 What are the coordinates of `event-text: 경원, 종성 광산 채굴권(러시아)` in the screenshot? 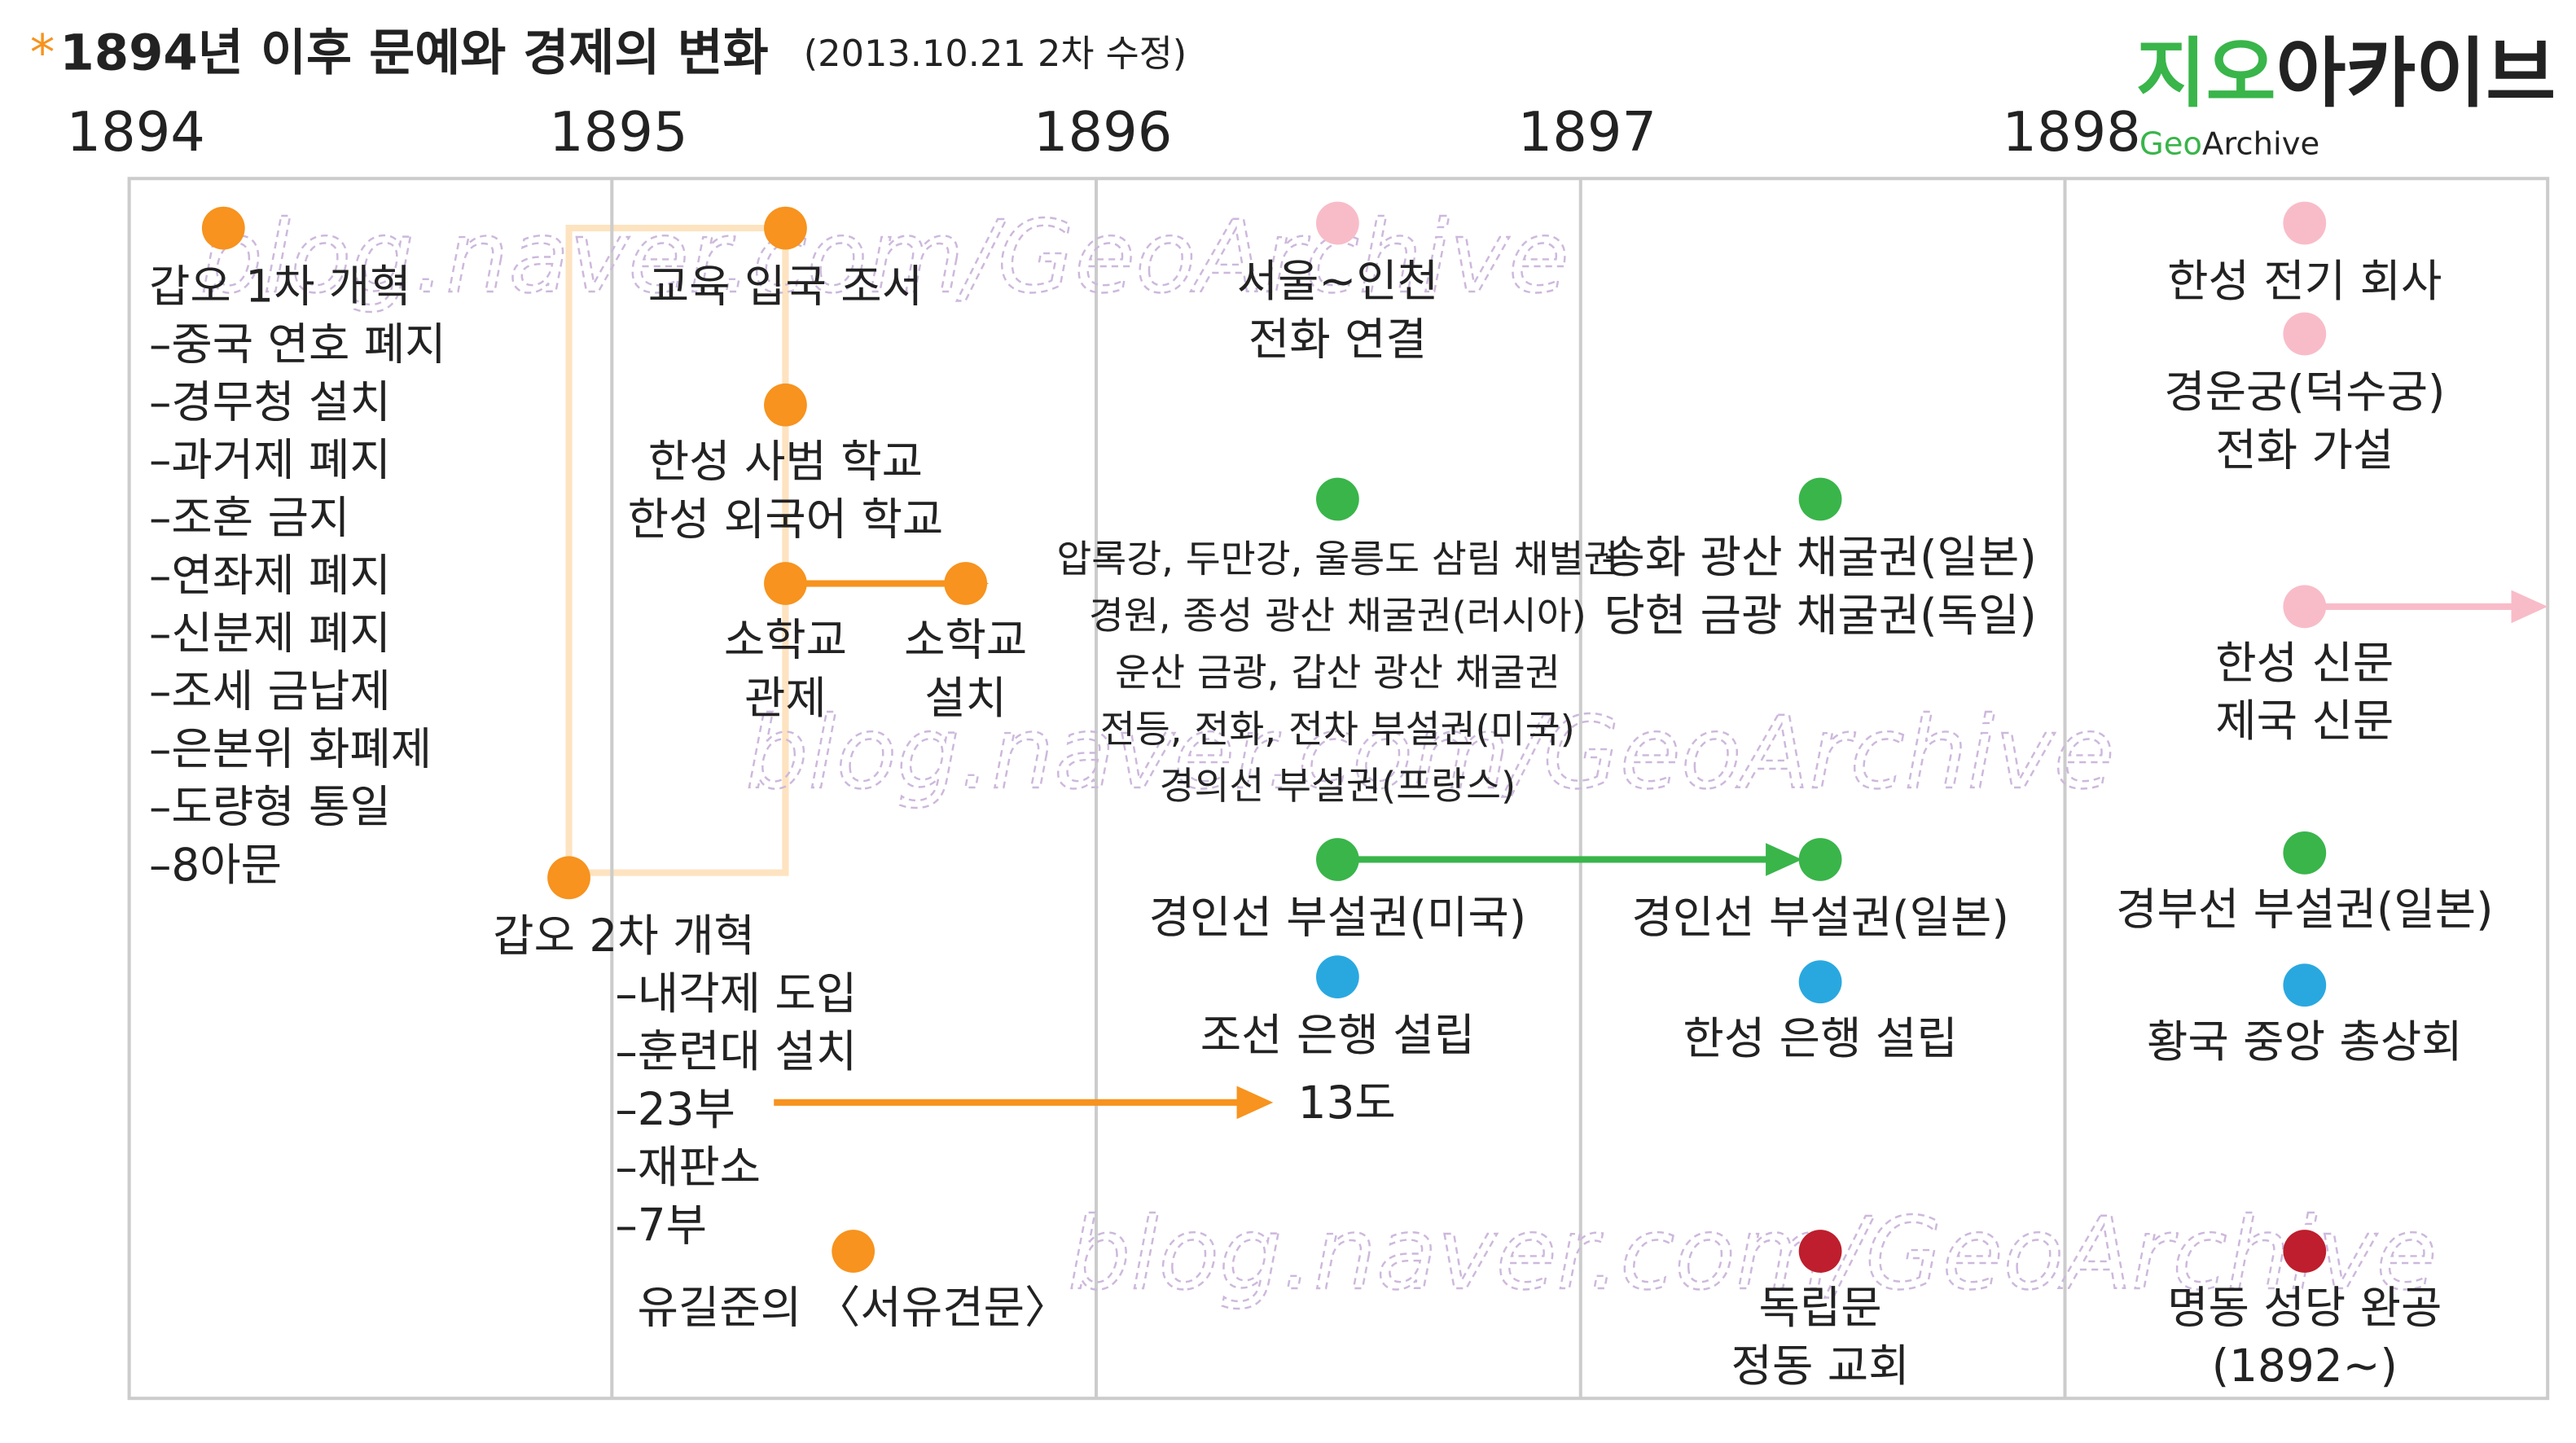 It's located at (1337, 616).